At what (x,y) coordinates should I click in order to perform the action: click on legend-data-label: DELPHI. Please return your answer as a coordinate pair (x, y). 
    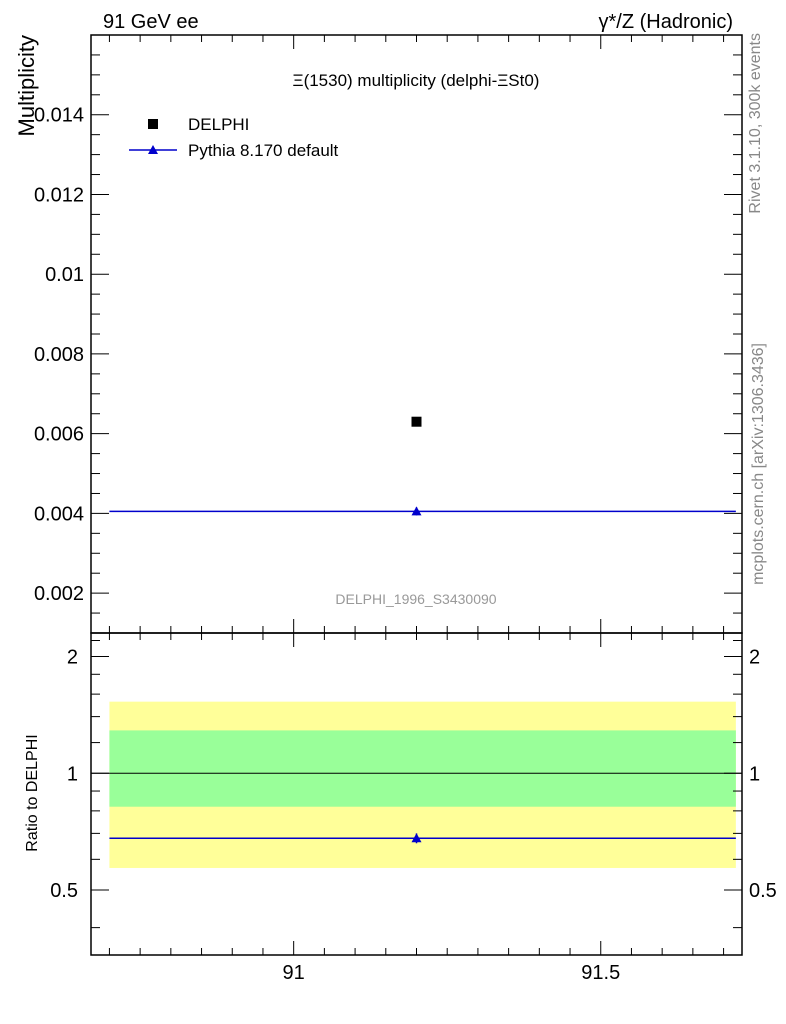
    Looking at the image, I should click on (218, 124).